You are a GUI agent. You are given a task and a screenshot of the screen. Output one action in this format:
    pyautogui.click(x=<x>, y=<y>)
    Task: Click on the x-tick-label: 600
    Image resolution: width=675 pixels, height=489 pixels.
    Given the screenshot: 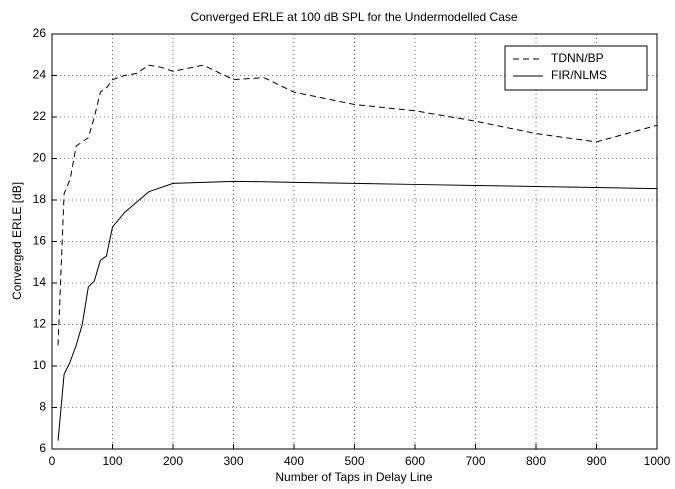 What is the action you would take?
    pyautogui.click(x=415, y=461)
    